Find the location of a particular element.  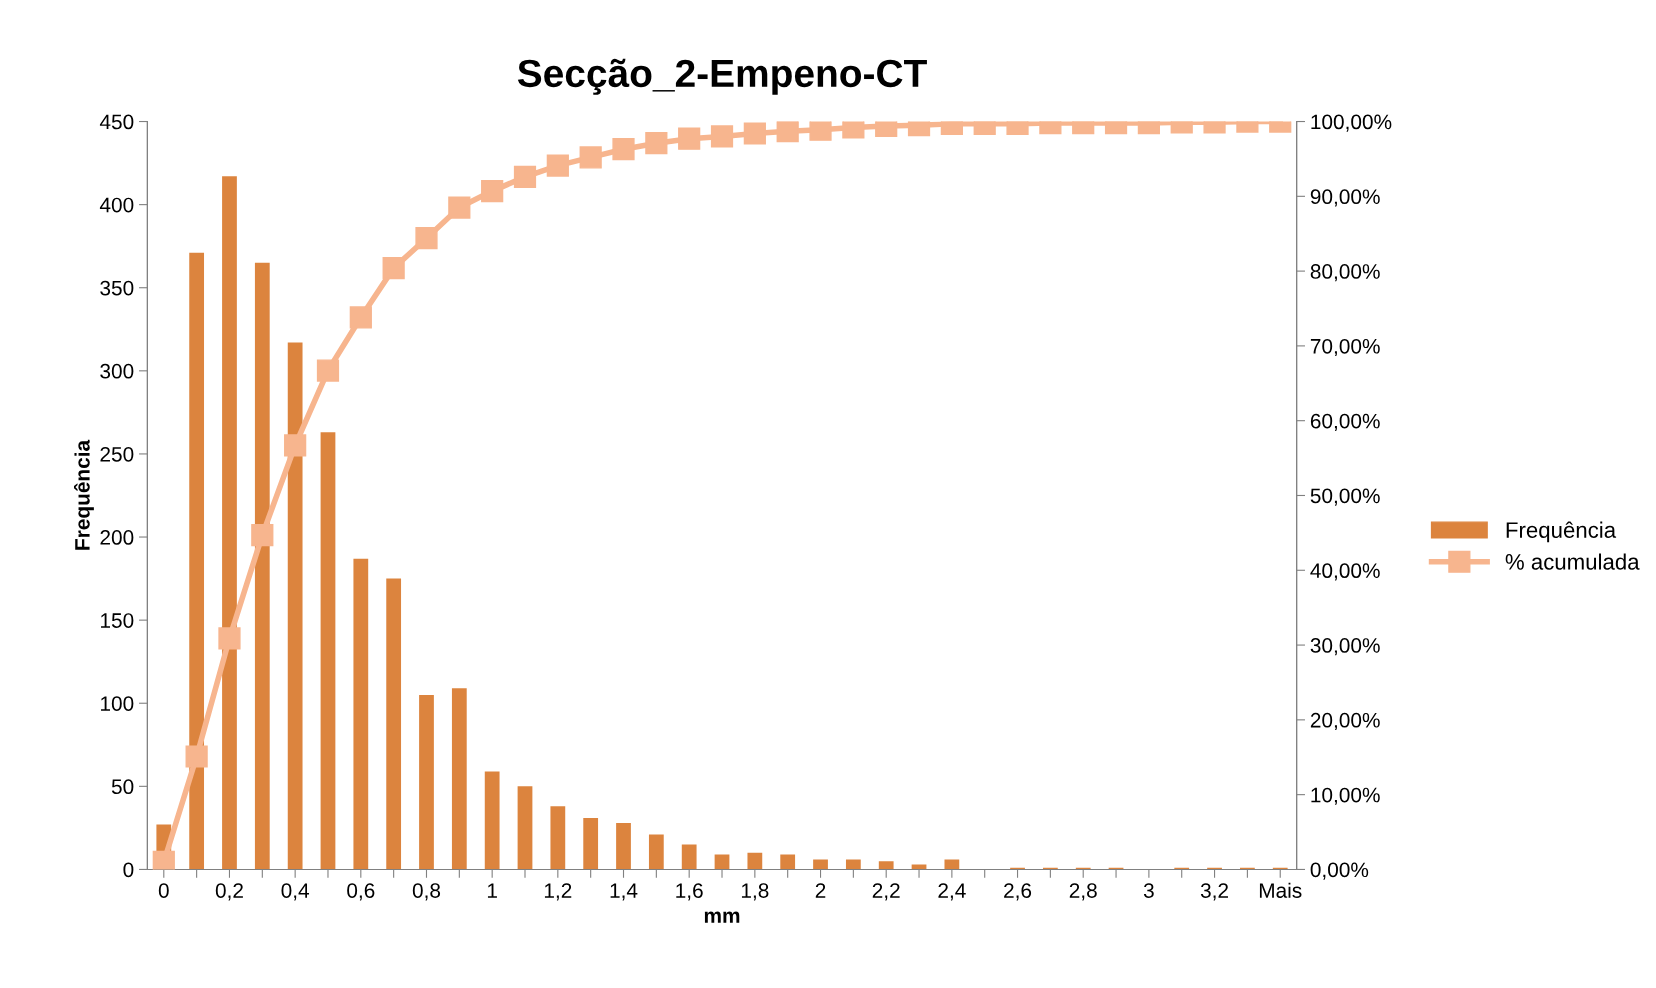

y2-tick-label: 70,00% is located at coordinates (1345, 347).